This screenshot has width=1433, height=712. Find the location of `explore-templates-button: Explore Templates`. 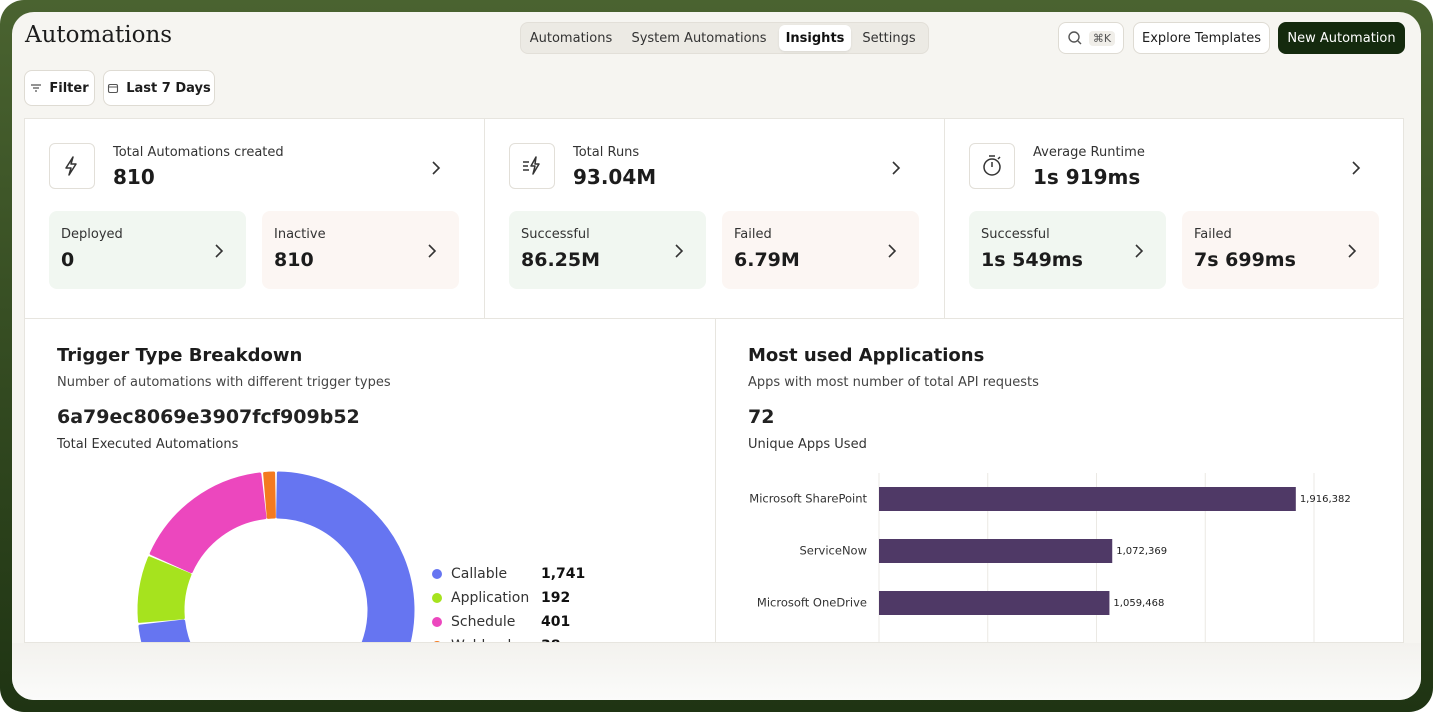

explore-templates-button: Explore Templates is located at coordinates (1201, 38).